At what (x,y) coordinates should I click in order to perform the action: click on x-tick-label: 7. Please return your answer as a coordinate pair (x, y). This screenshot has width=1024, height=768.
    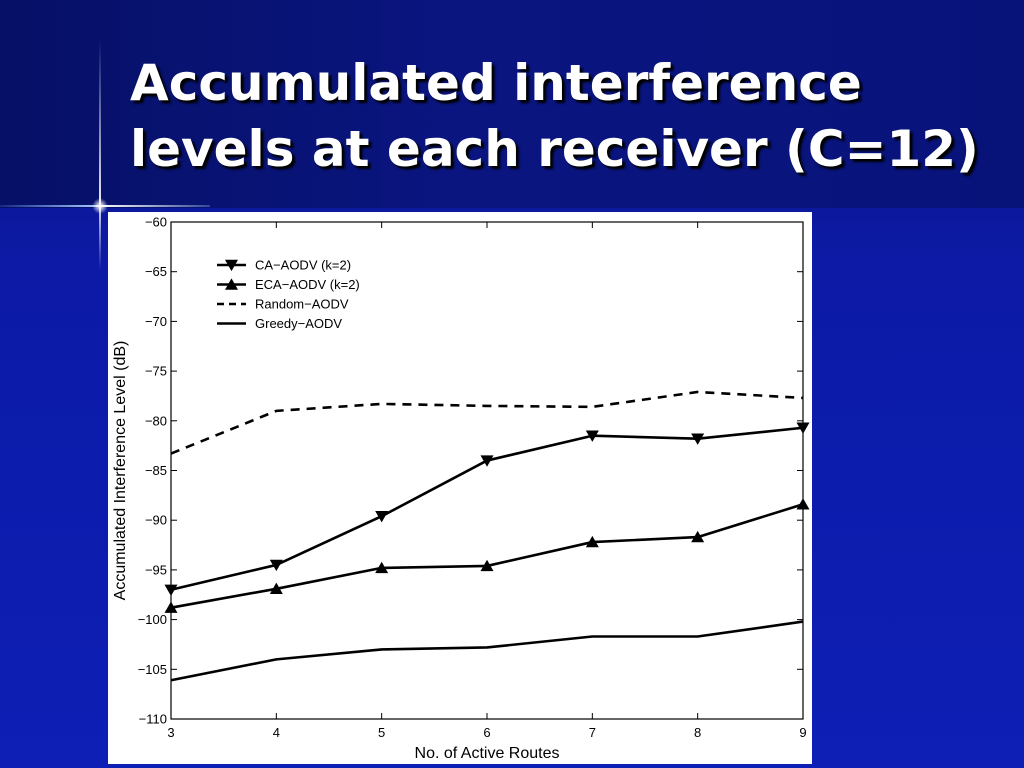
    Looking at the image, I should click on (592, 732).